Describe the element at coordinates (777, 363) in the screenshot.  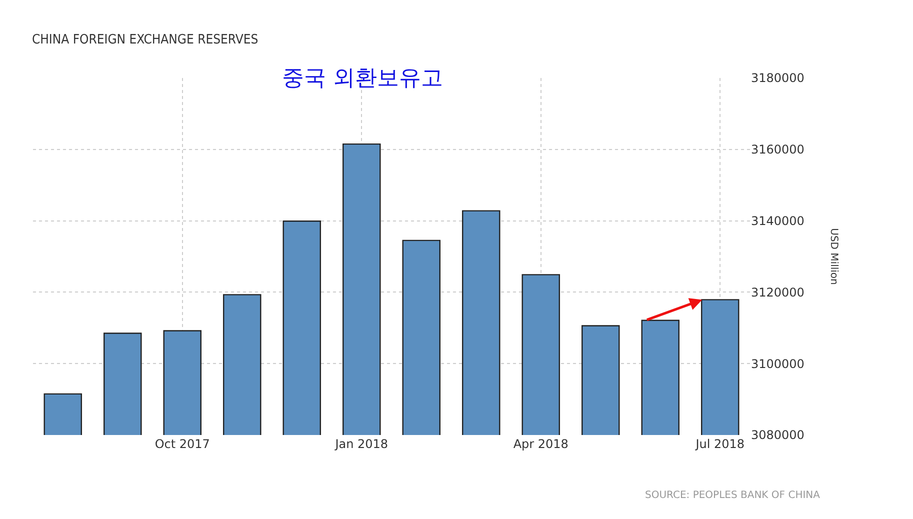
I see `y-tick-label: 3100000` at that location.